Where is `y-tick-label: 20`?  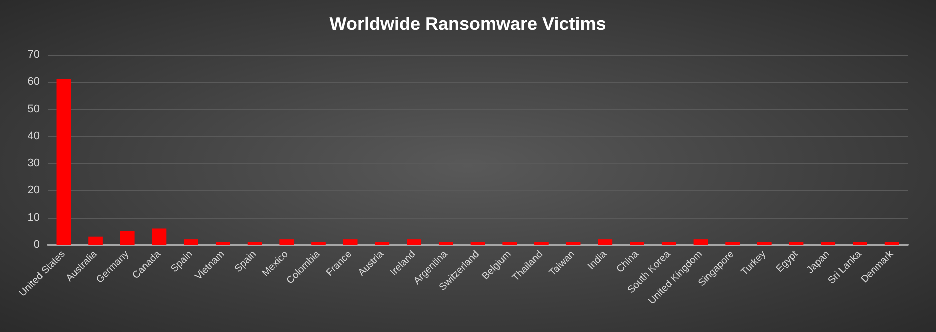
y-tick-label: 20 is located at coordinates (34, 190).